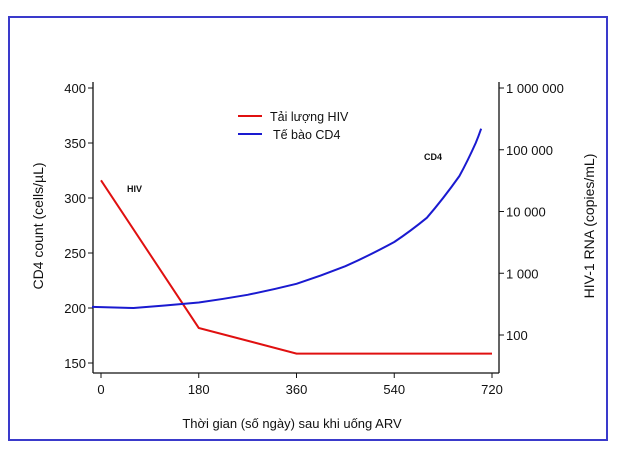 Image resolution: width=622 pixels, height=453 pixels. I want to click on y2-tick-label: 100, so click(517, 335).